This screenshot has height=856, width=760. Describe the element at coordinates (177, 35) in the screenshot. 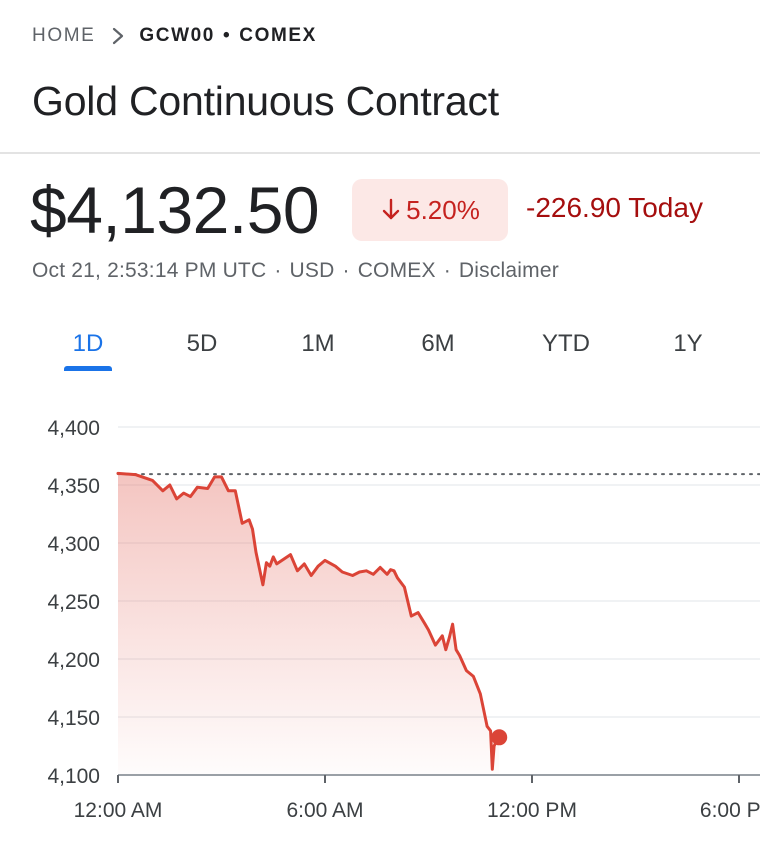

I see `breadcrumb-symbol: GCW00` at that location.